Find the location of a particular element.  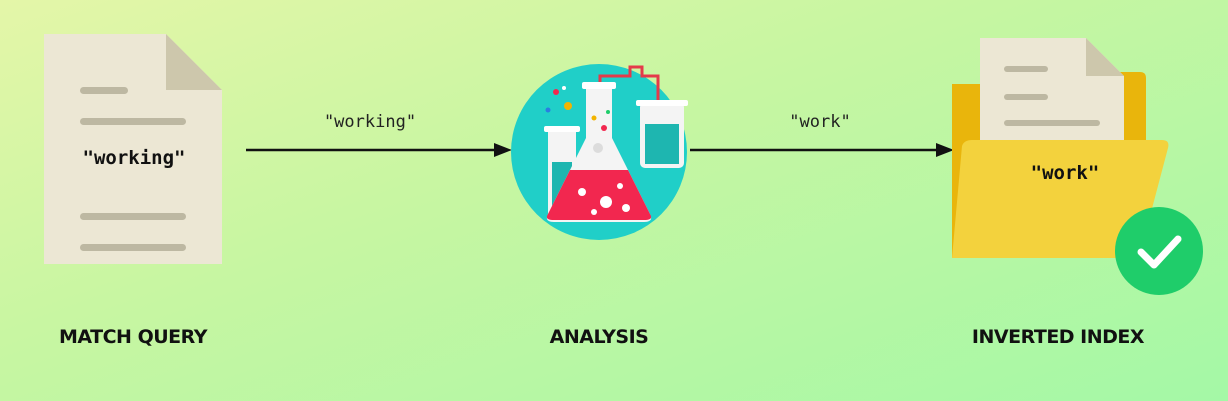

lab-flask-icon is located at coordinates (599, 152).